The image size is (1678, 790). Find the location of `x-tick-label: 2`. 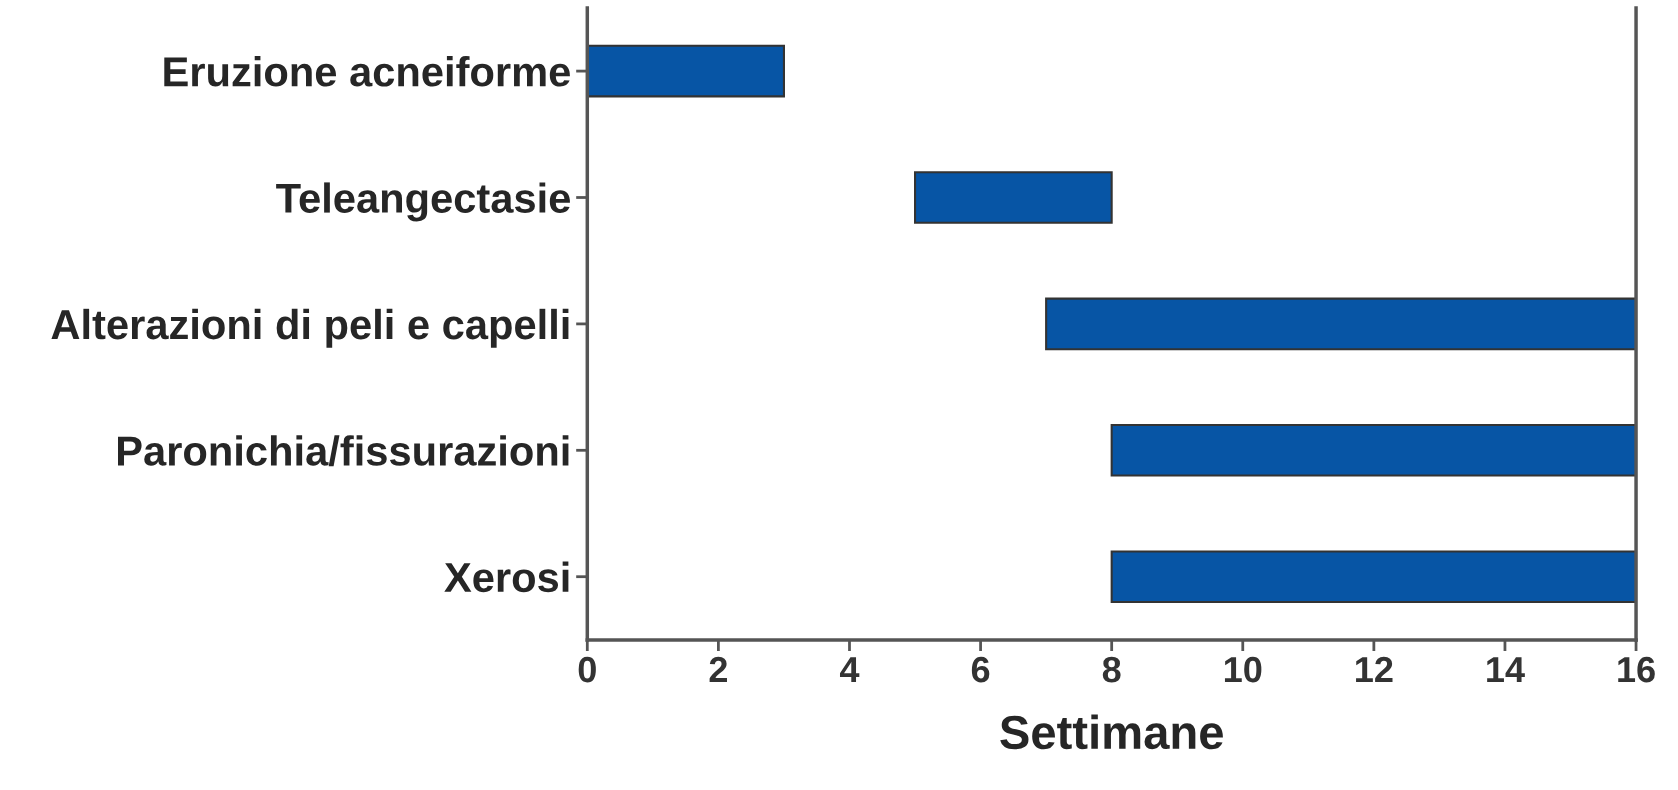

x-tick-label: 2 is located at coordinates (718, 669).